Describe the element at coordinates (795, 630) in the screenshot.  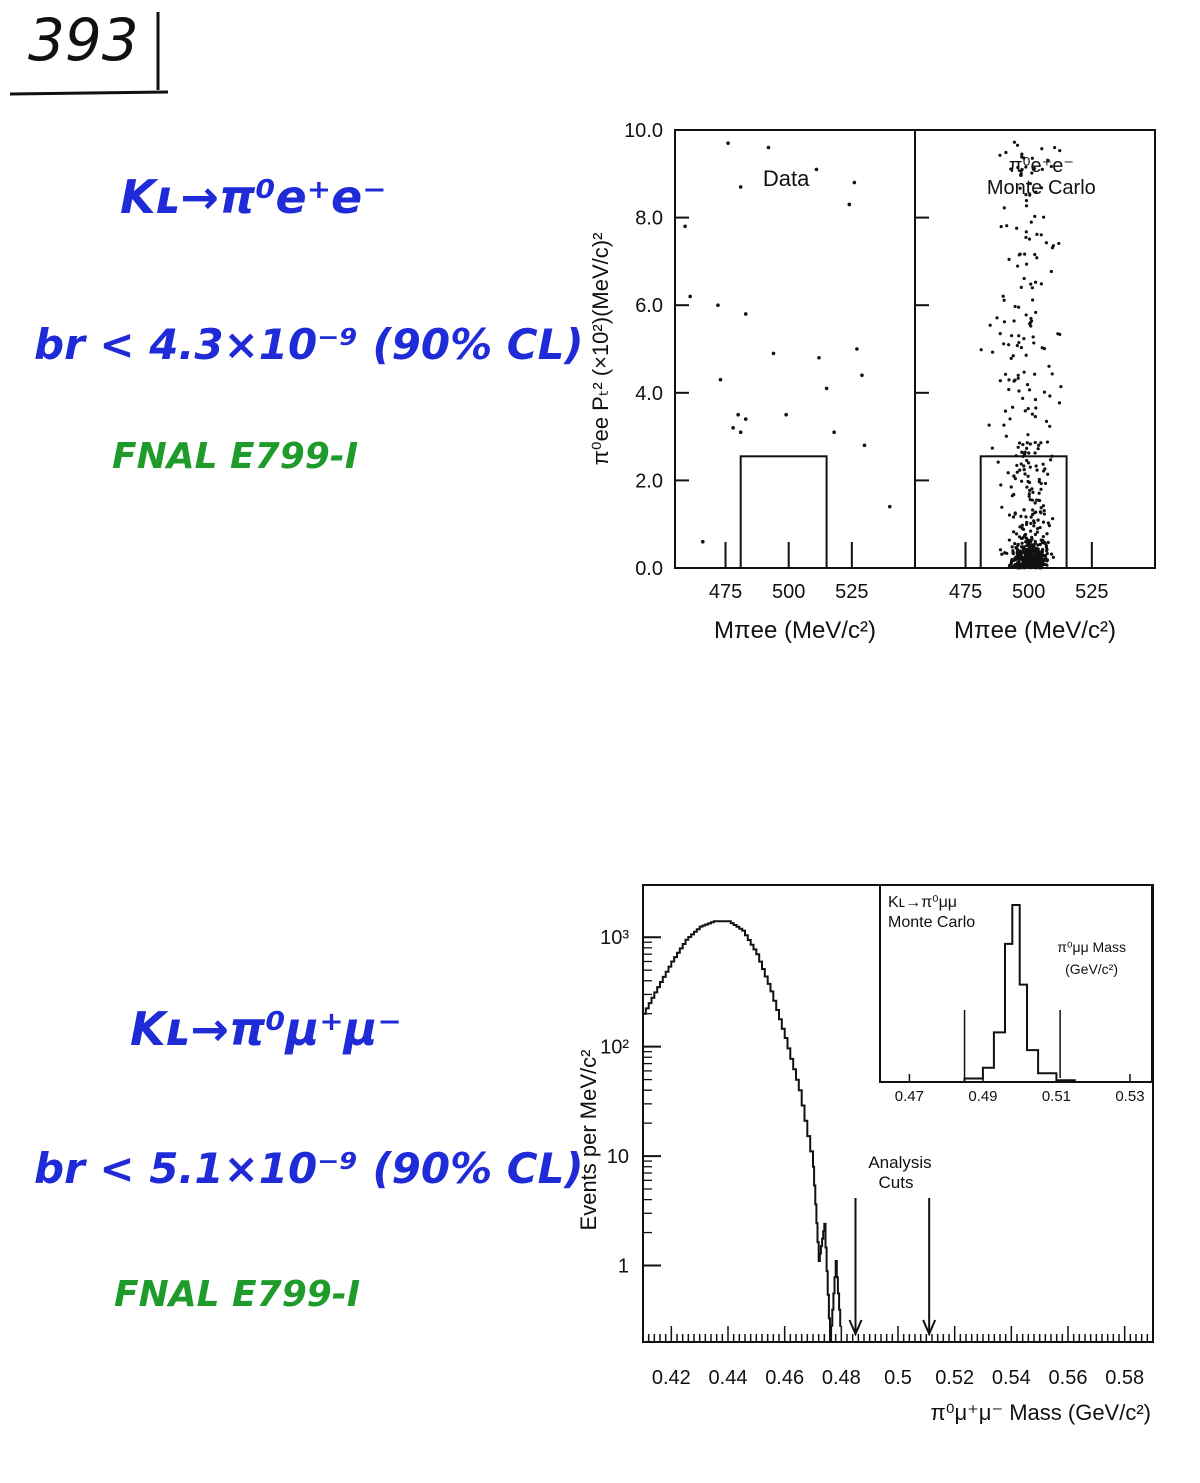
I see `x-axis-label: Mπee (MeV/c²)` at that location.